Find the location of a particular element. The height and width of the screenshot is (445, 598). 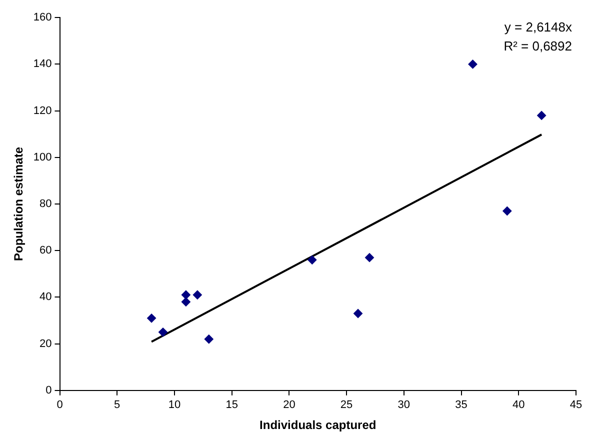

y-tick-label: 160 is located at coordinates (42, 18).